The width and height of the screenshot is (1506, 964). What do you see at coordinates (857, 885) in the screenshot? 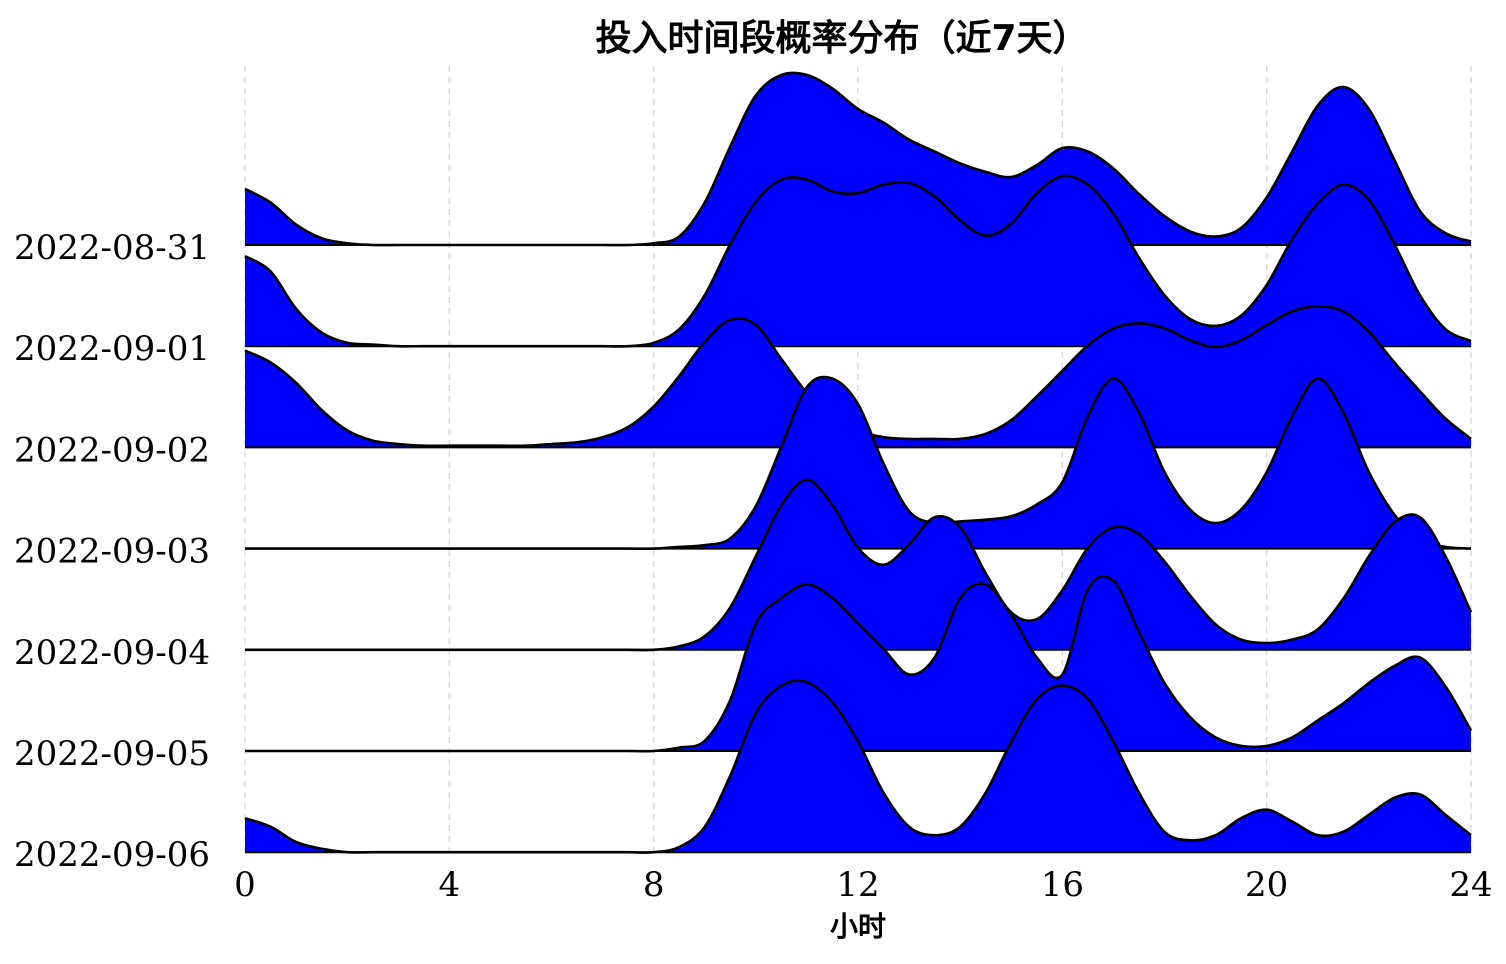
I see `x-tick-label-12: 12` at bounding box center [857, 885].